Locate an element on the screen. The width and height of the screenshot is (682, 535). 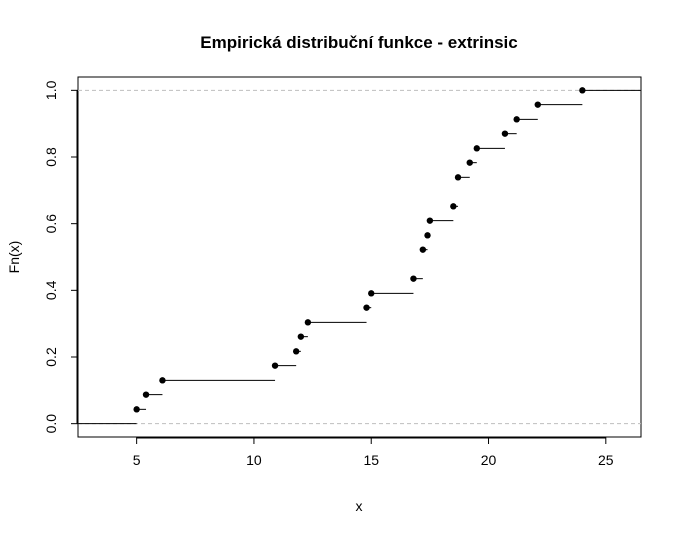
y-tick-label: 1.0 is located at coordinates (51, 90).